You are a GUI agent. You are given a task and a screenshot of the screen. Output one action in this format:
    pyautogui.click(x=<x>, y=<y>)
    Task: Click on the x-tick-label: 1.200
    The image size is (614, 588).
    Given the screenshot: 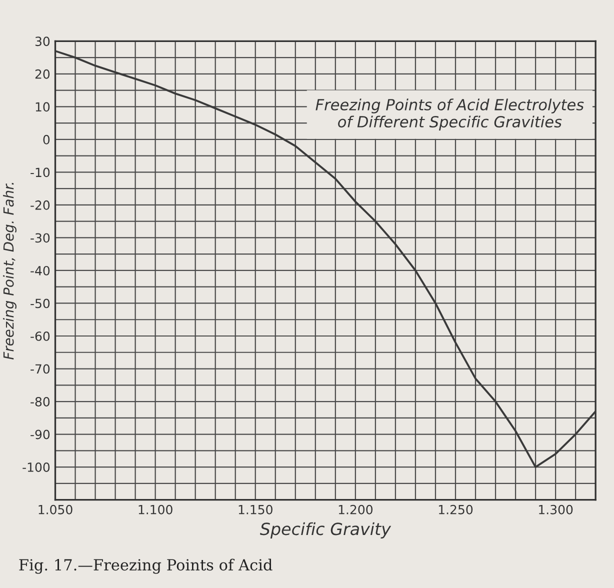 What is the action you would take?
    pyautogui.click(x=355, y=509)
    